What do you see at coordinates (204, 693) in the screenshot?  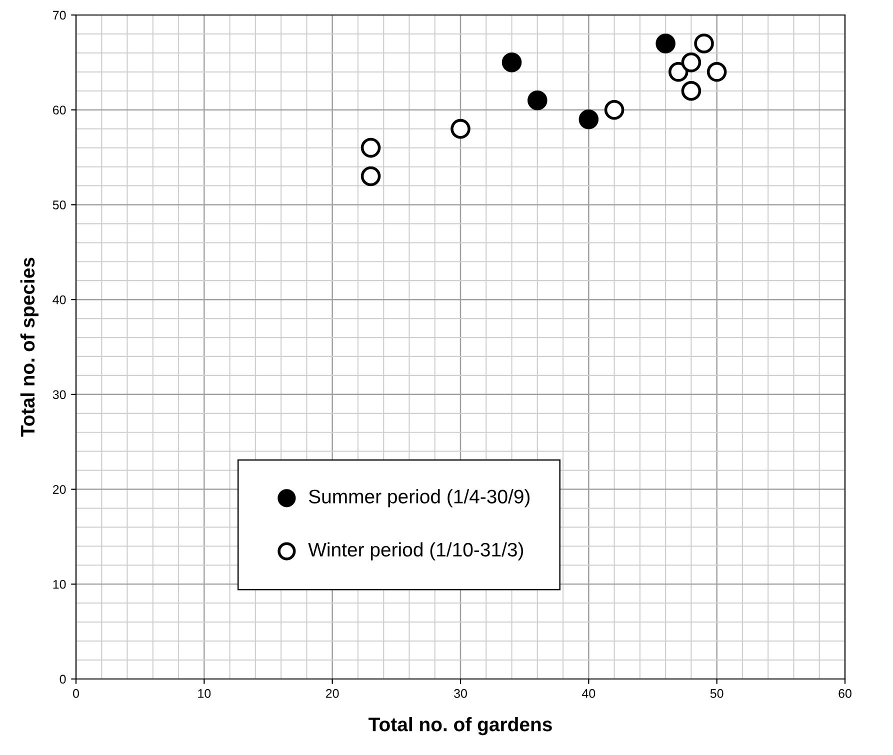 I see `x-tick-label: 10` at bounding box center [204, 693].